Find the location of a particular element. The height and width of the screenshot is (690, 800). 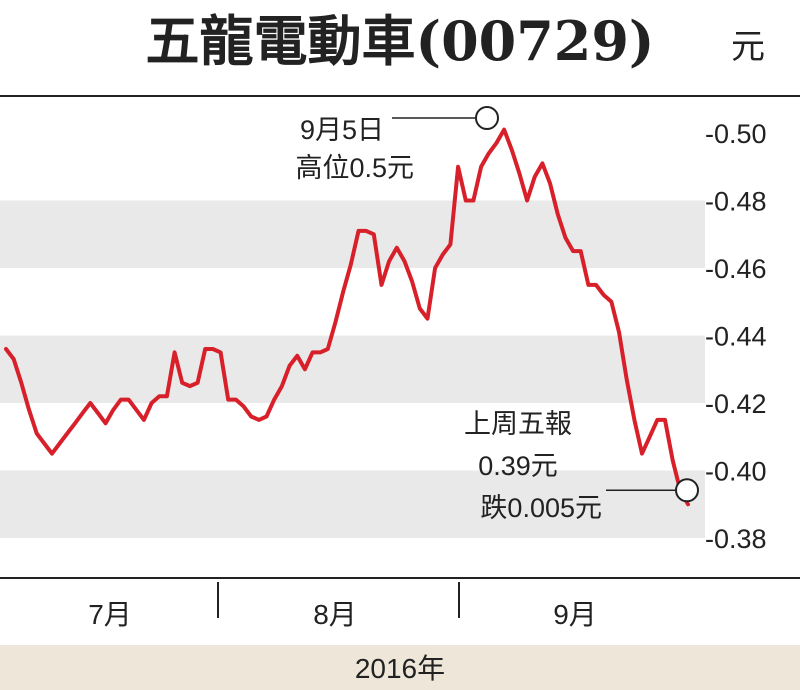

high-point-marker is located at coordinates (487, 118).